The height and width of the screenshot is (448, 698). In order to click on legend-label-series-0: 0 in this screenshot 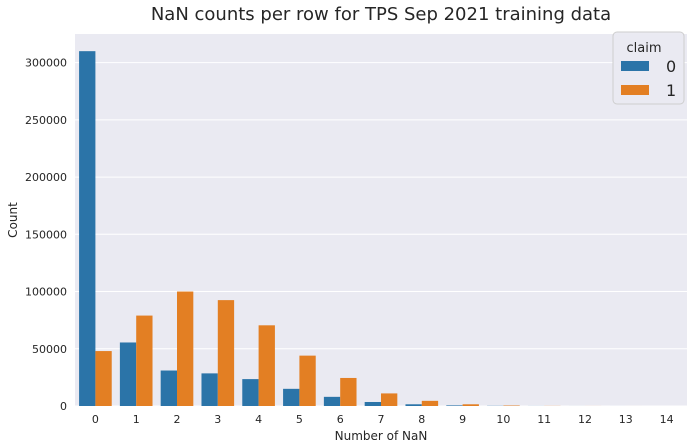, I will do `click(671, 66)`.